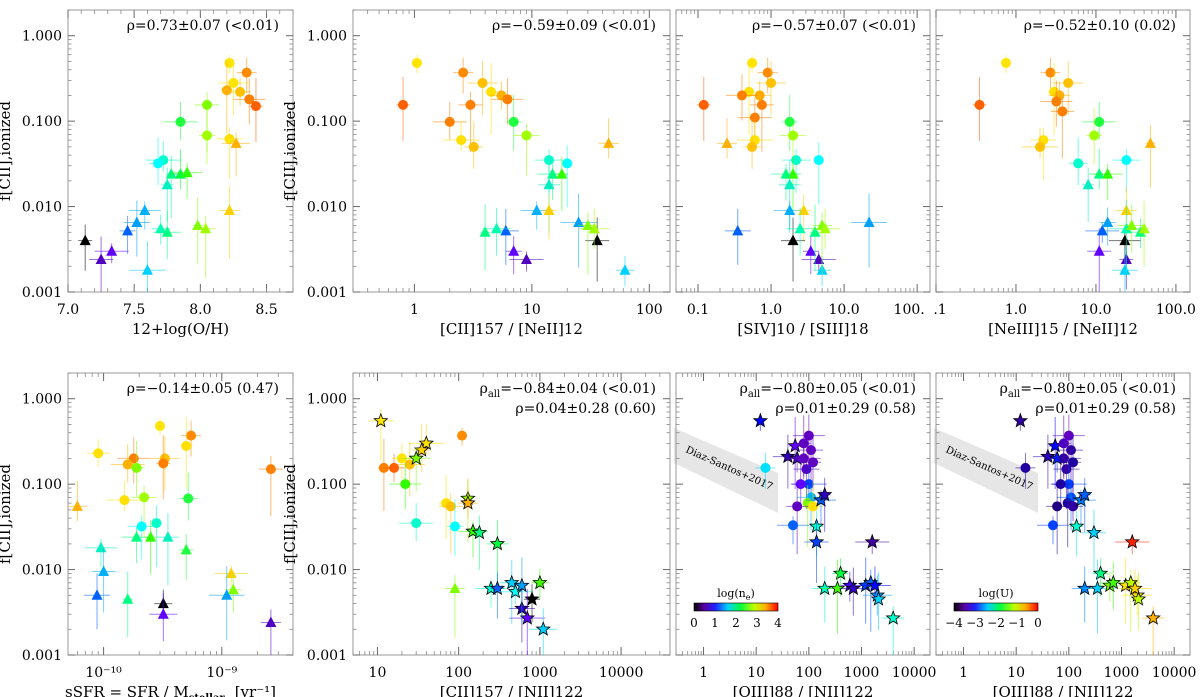 The image size is (1200, 697). Describe the element at coordinates (568, 390) in the screenshot. I see `correlation-annotation: ρall=−0.84±0.04 (<0.01)` at that location.